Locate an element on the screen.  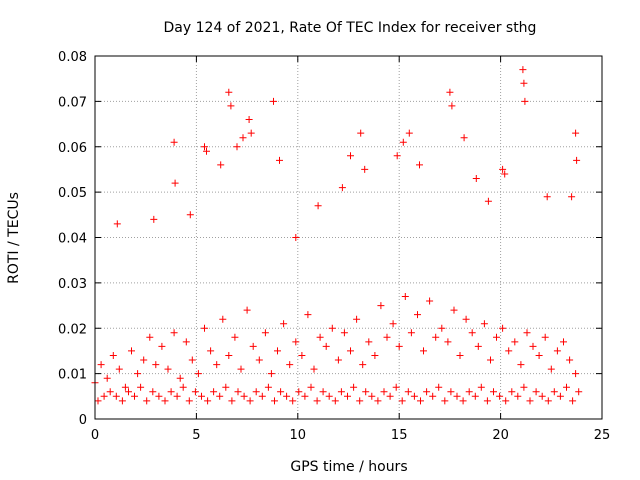
y-tick-label: 0.04 is located at coordinates (72, 239).